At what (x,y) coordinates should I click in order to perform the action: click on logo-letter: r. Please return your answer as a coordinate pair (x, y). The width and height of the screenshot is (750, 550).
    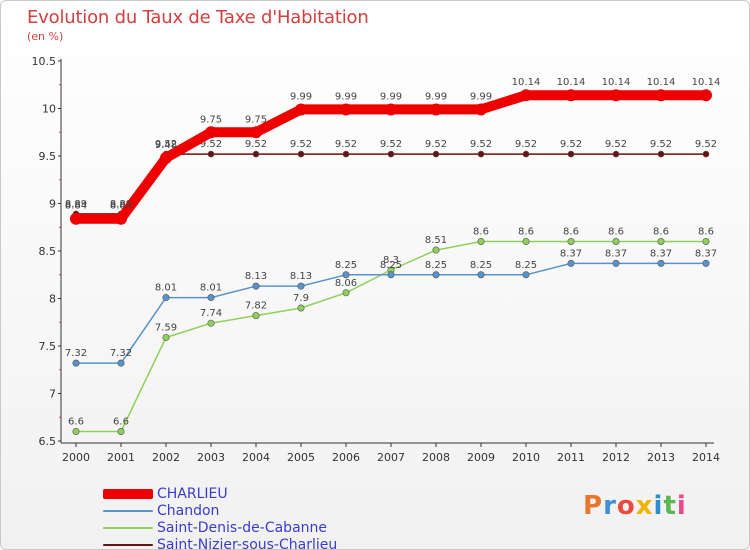
    Looking at the image, I should click on (610, 506).